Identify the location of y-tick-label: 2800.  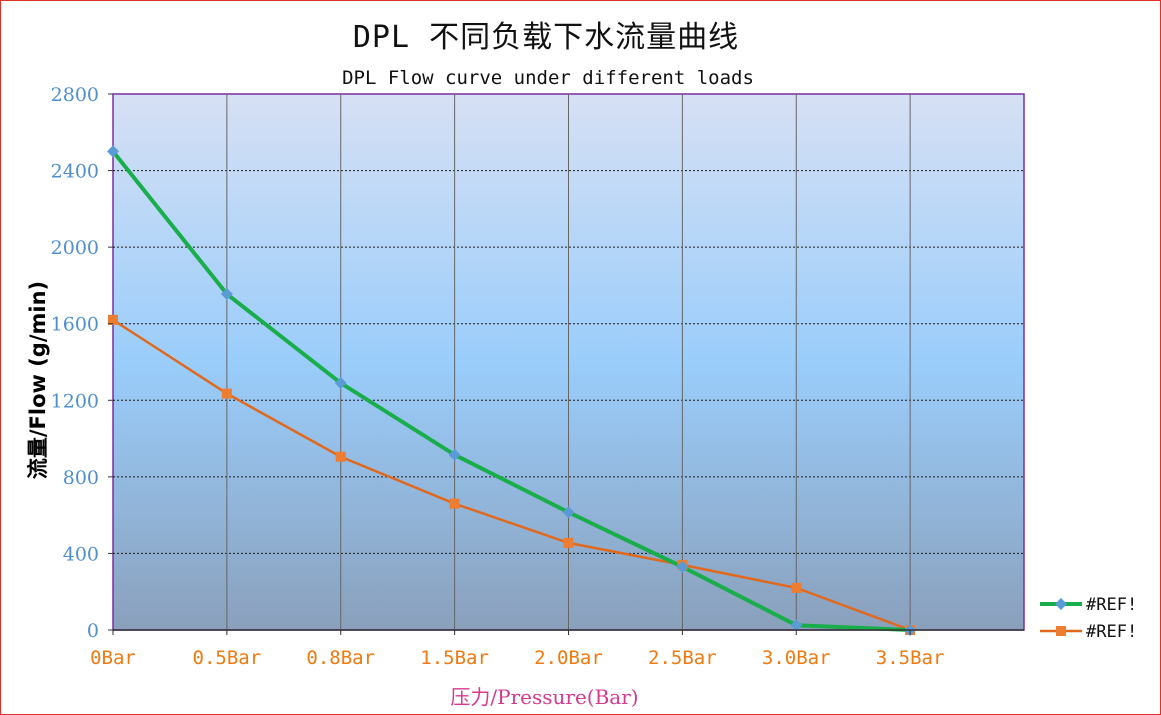
(75, 95).